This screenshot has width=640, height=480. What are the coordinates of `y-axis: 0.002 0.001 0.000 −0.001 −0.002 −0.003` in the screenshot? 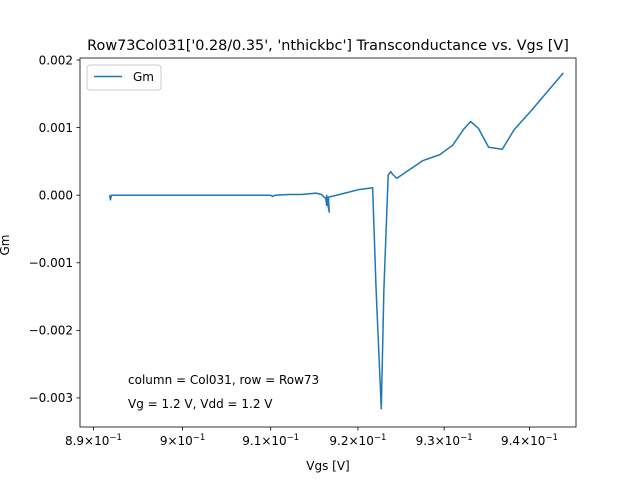 It's located at (54, 229).